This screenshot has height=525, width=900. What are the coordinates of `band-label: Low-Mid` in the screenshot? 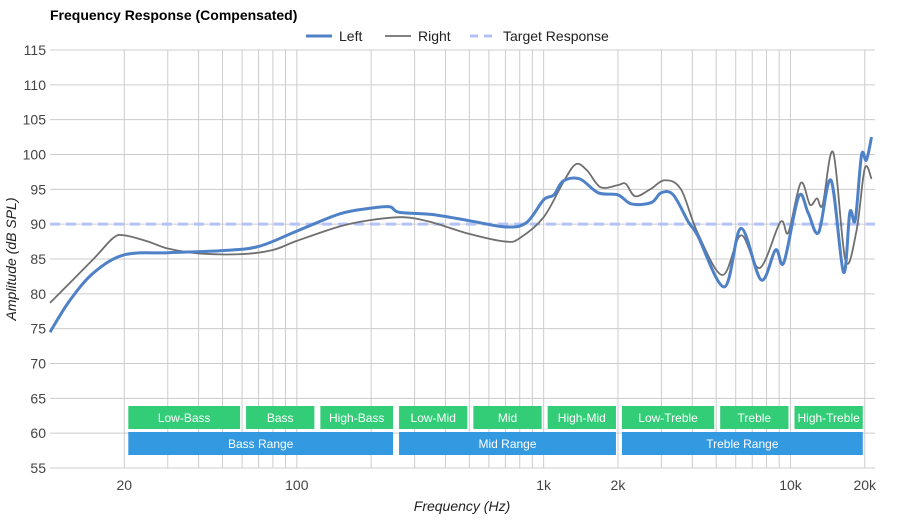 It's located at (433, 418).